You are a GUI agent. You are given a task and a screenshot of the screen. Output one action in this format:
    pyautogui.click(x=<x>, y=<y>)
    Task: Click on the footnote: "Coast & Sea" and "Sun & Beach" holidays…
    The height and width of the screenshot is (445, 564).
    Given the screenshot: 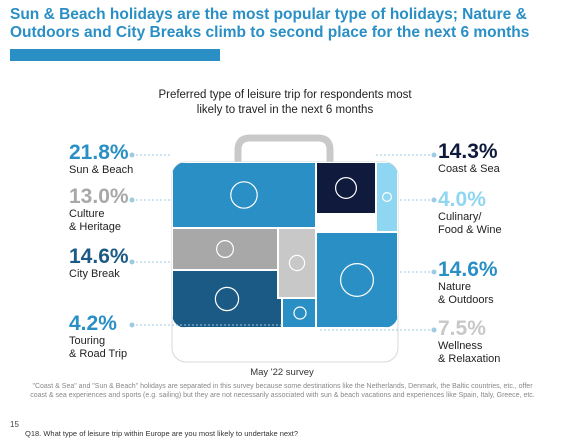 What is the action you would take?
    pyautogui.click(x=282, y=391)
    